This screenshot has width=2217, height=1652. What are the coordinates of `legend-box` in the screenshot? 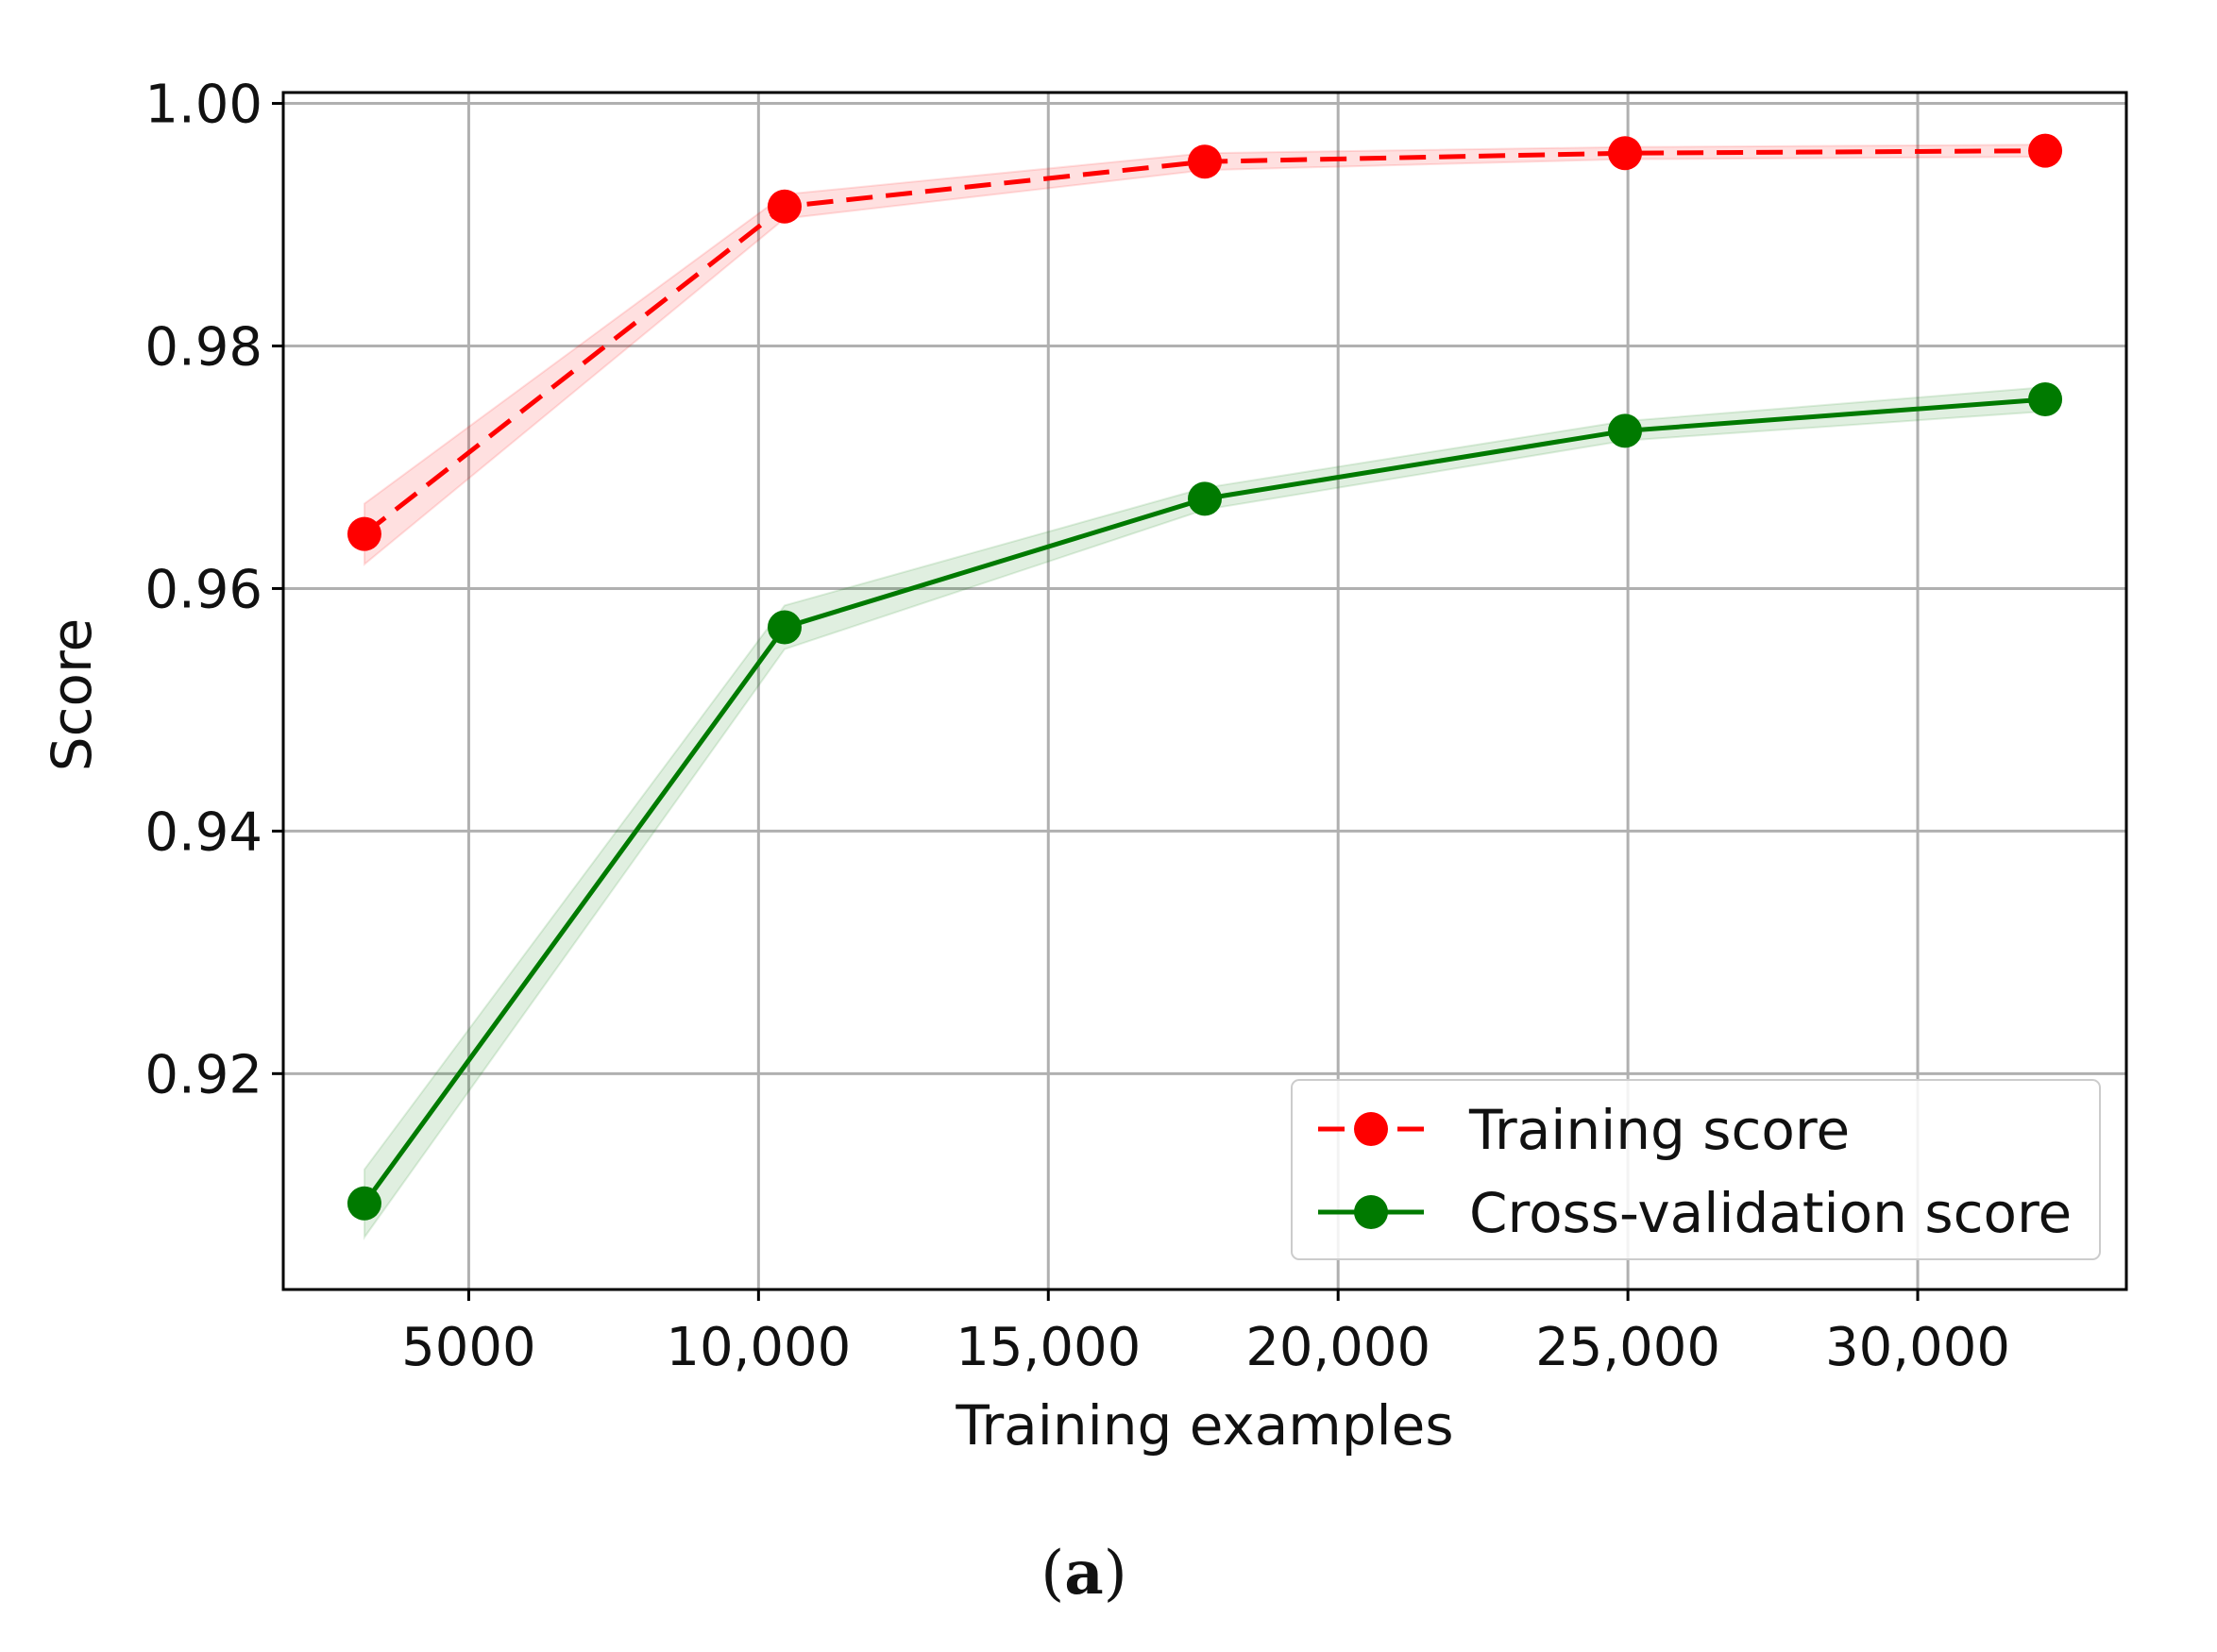 It's located at (1696, 1169).